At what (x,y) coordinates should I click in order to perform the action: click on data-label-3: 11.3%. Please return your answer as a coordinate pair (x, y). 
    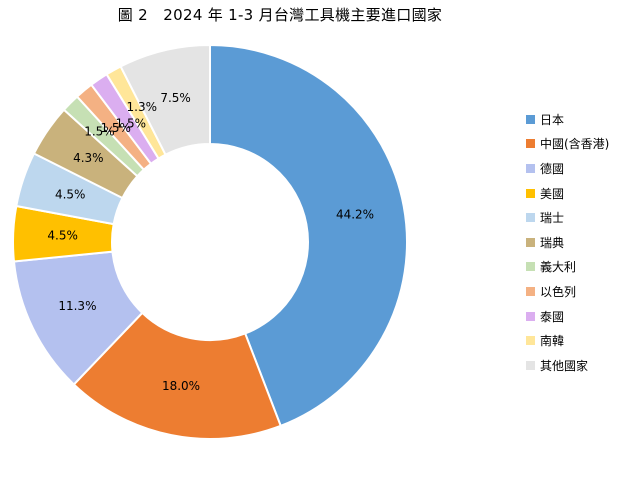
    Looking at the image, I should click on (77, 306).